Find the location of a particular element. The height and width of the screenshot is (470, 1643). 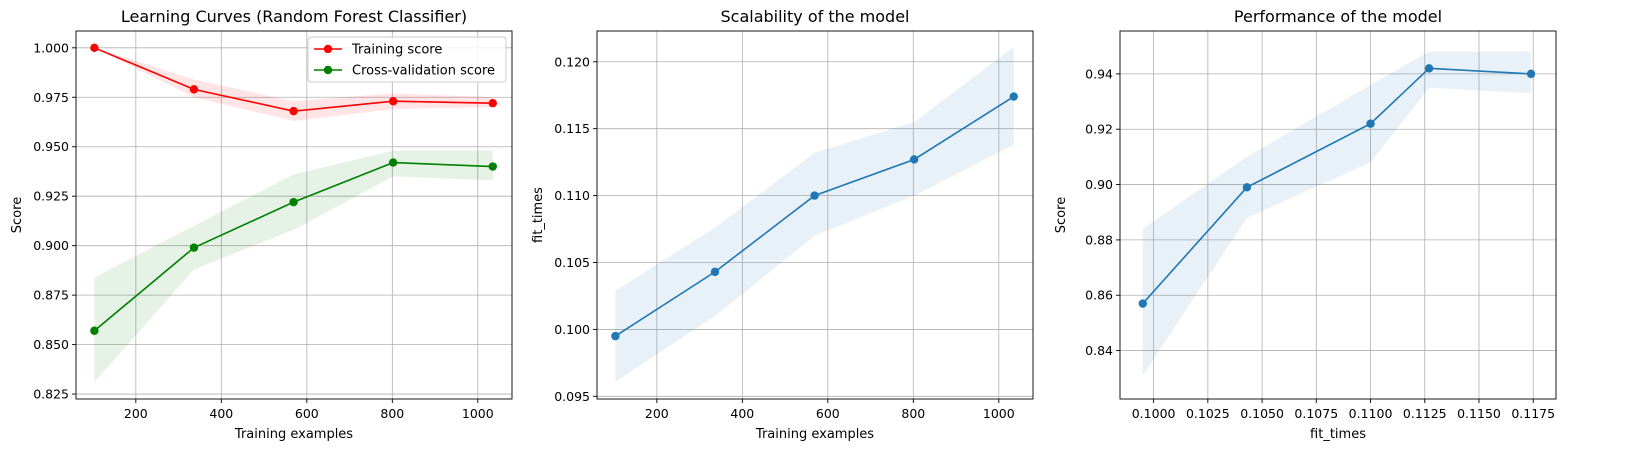

chart-title: Scalability of the model is located at coordinates (815, 16).